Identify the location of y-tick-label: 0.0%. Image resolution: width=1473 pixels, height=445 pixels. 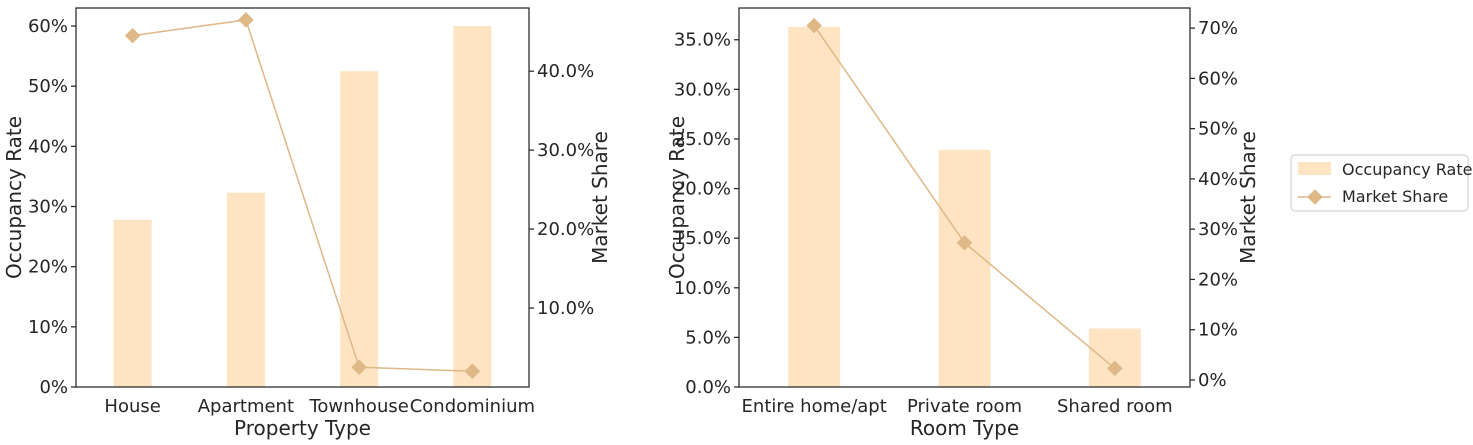
(708, 387).